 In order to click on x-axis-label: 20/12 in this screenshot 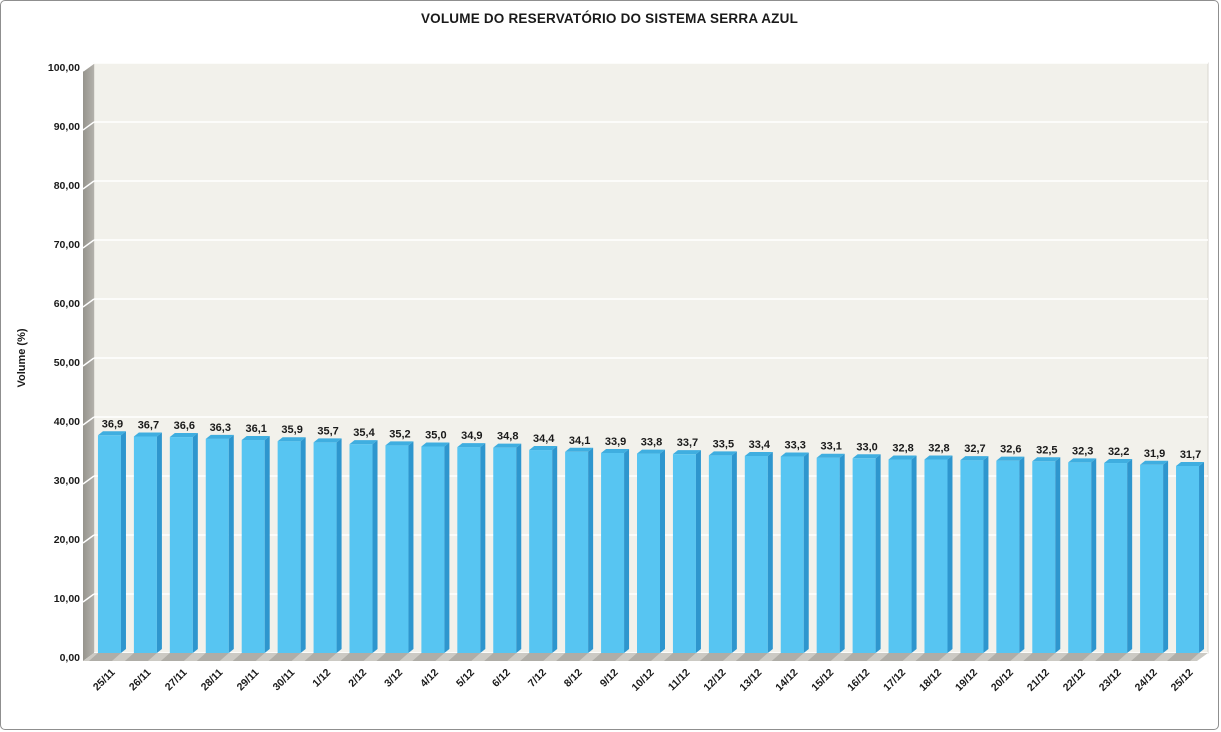, I will do `click(1002, 680)`.